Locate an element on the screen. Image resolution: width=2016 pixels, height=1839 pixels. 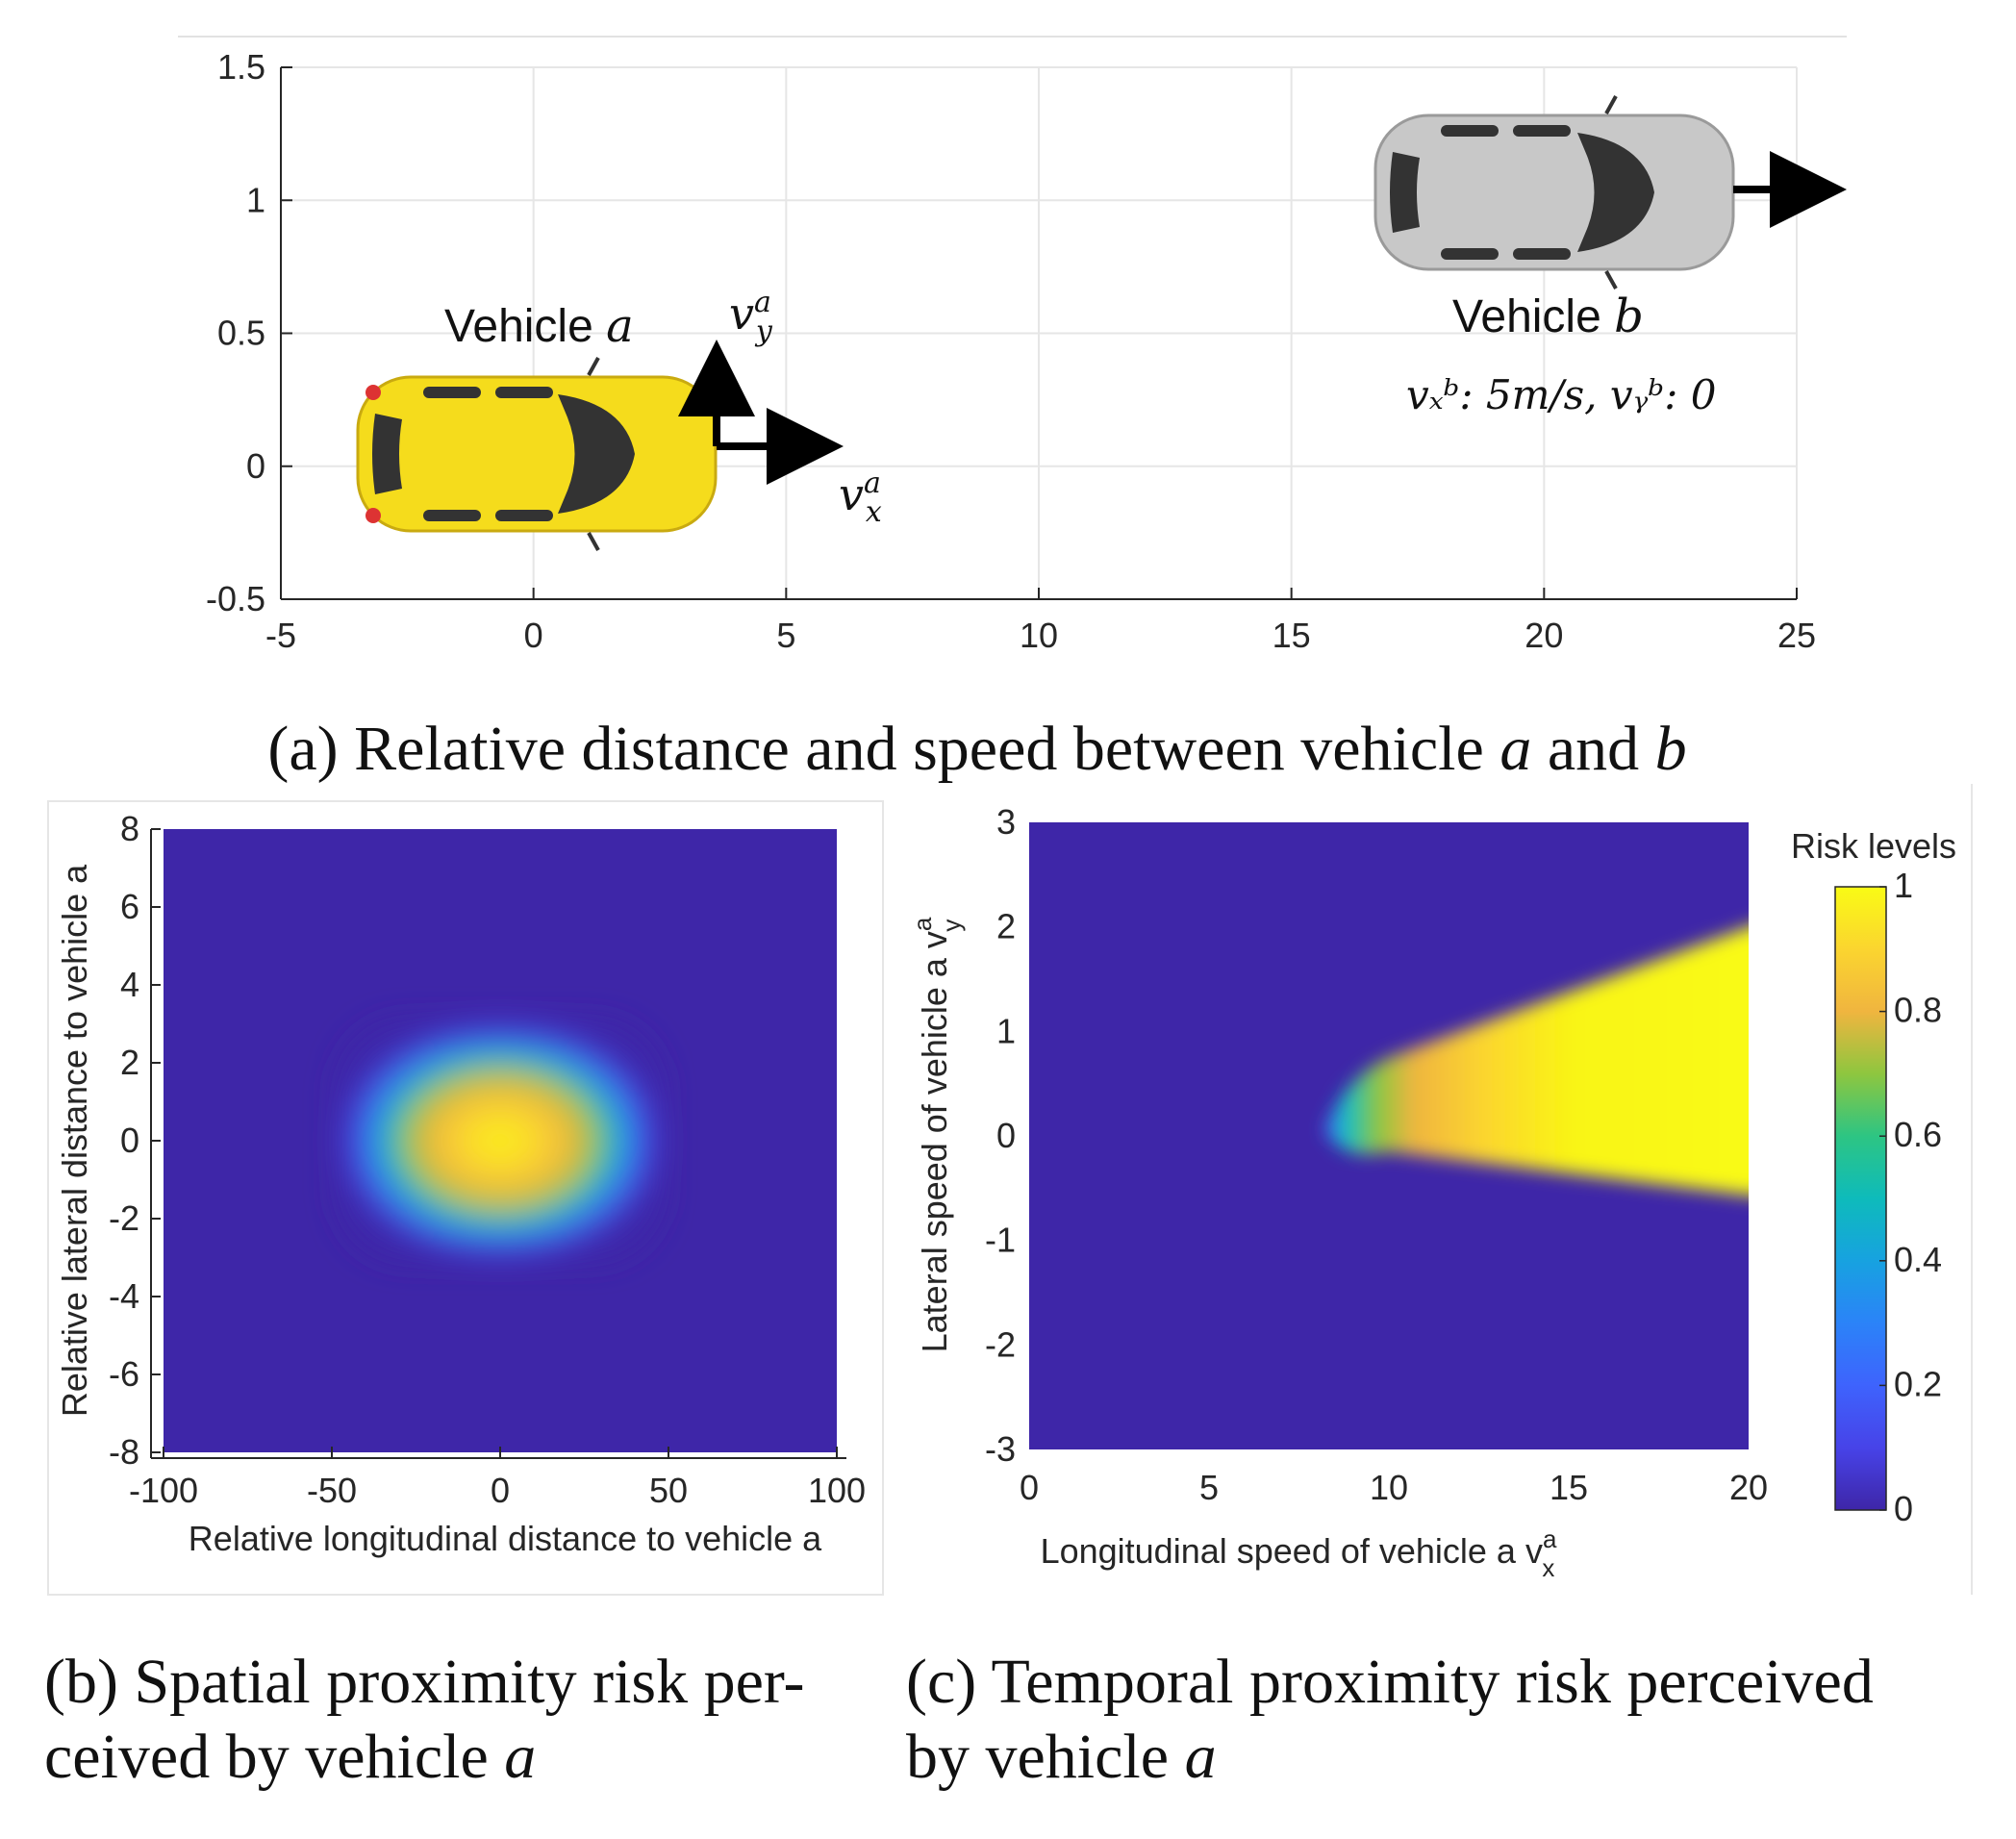
y-tick-label: -6 is located at coordinates (124, 1374).